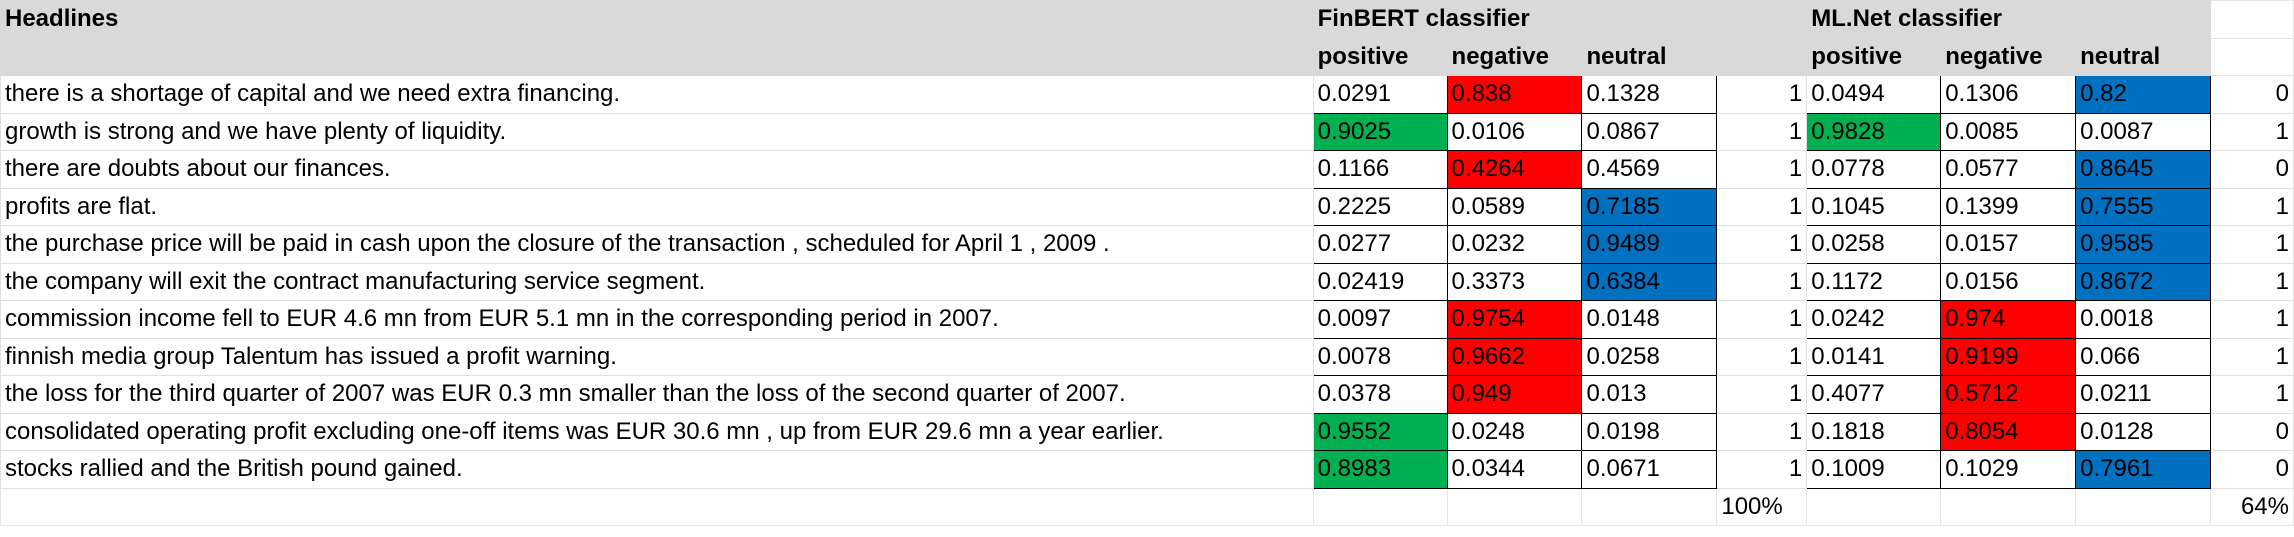 Image resolution: width=2294 pixels, height=537 pixels. Describe the element at coordinates (2008, 356) in the screenshot. I see `mlnet-negative-cell: 0.9199` at that location.